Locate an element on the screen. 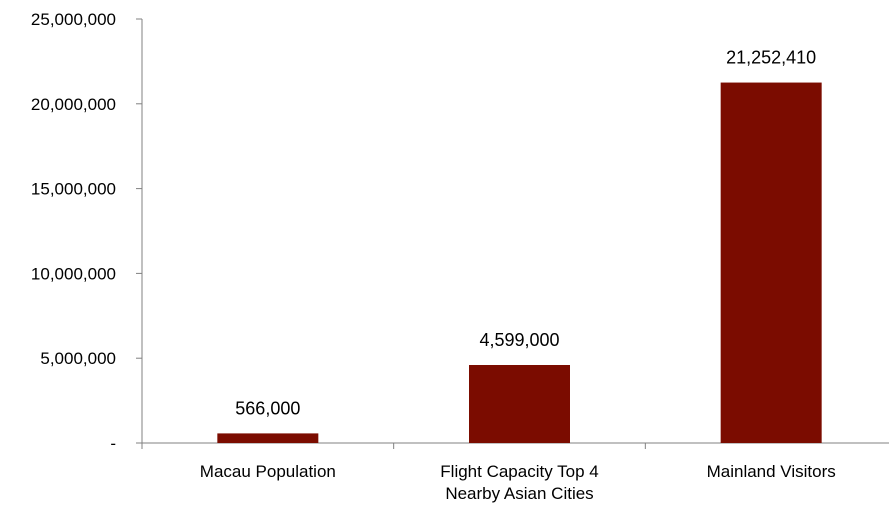 The height and width of the screenshot is (511, 889). y-tick-label: 25,000,000 is located at coordinates (73, 19).